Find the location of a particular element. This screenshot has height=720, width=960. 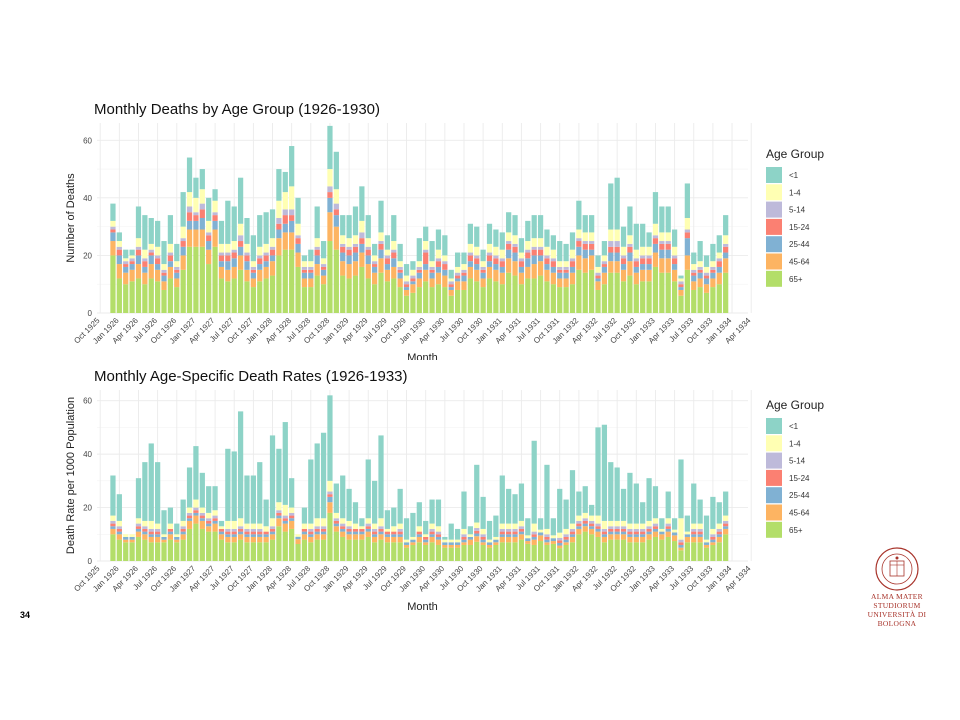

chart1-legend-swatch is located at coordinates (774, 226).